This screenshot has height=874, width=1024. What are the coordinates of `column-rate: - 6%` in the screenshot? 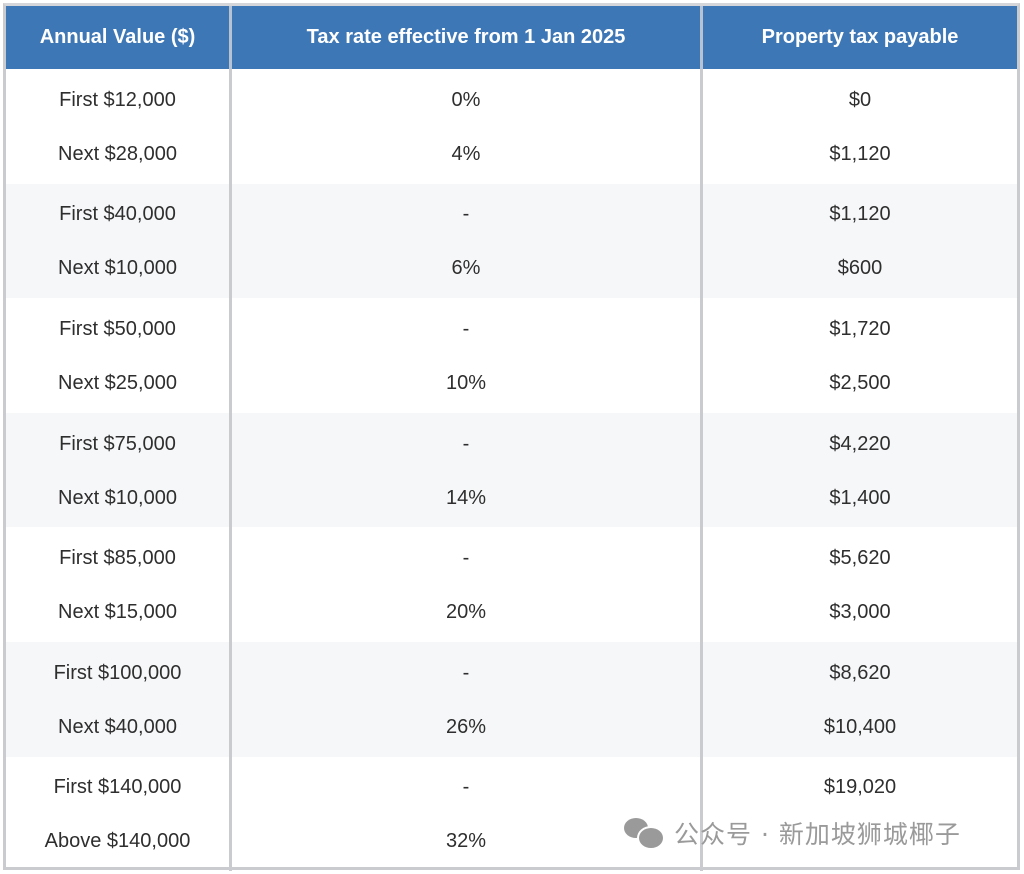 It's located at (466, 241).